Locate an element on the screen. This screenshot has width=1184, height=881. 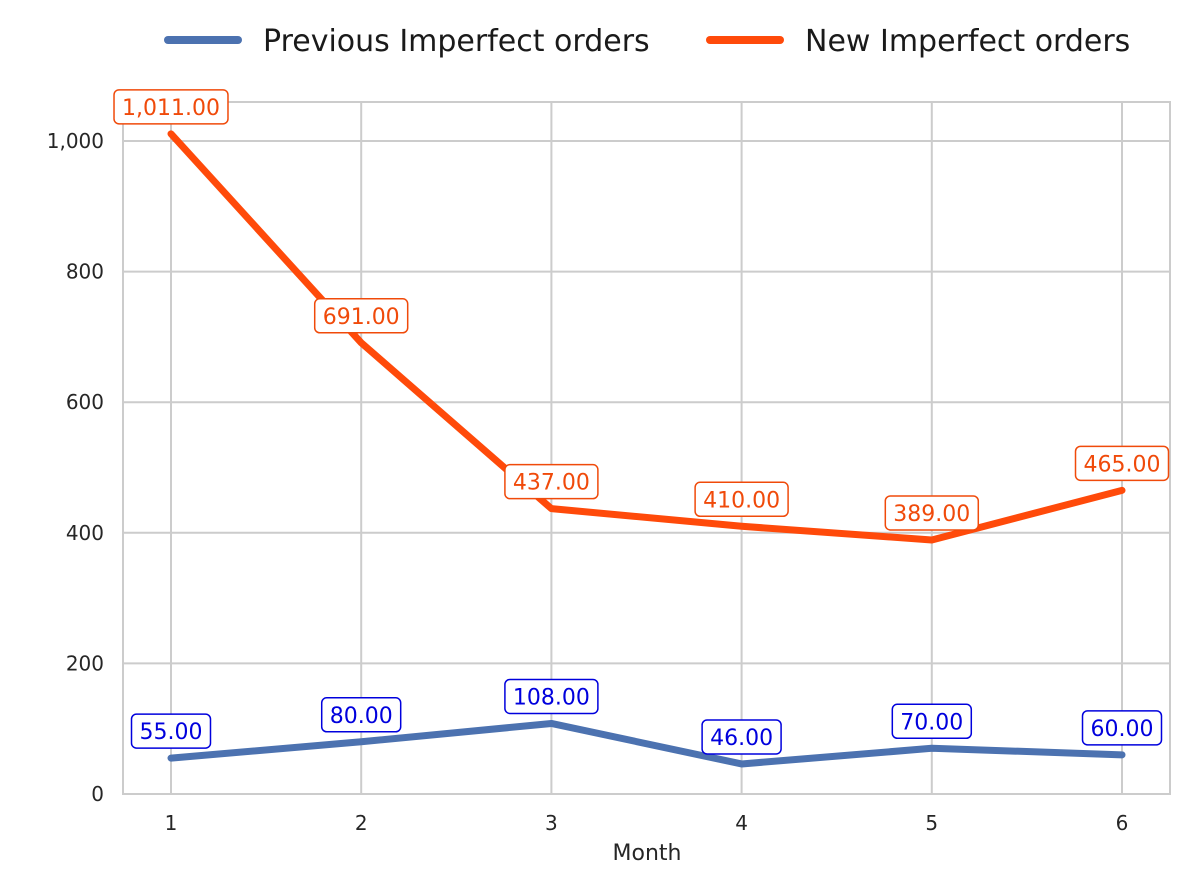
data-label: 410.00 is located at coordinates (741, 499).